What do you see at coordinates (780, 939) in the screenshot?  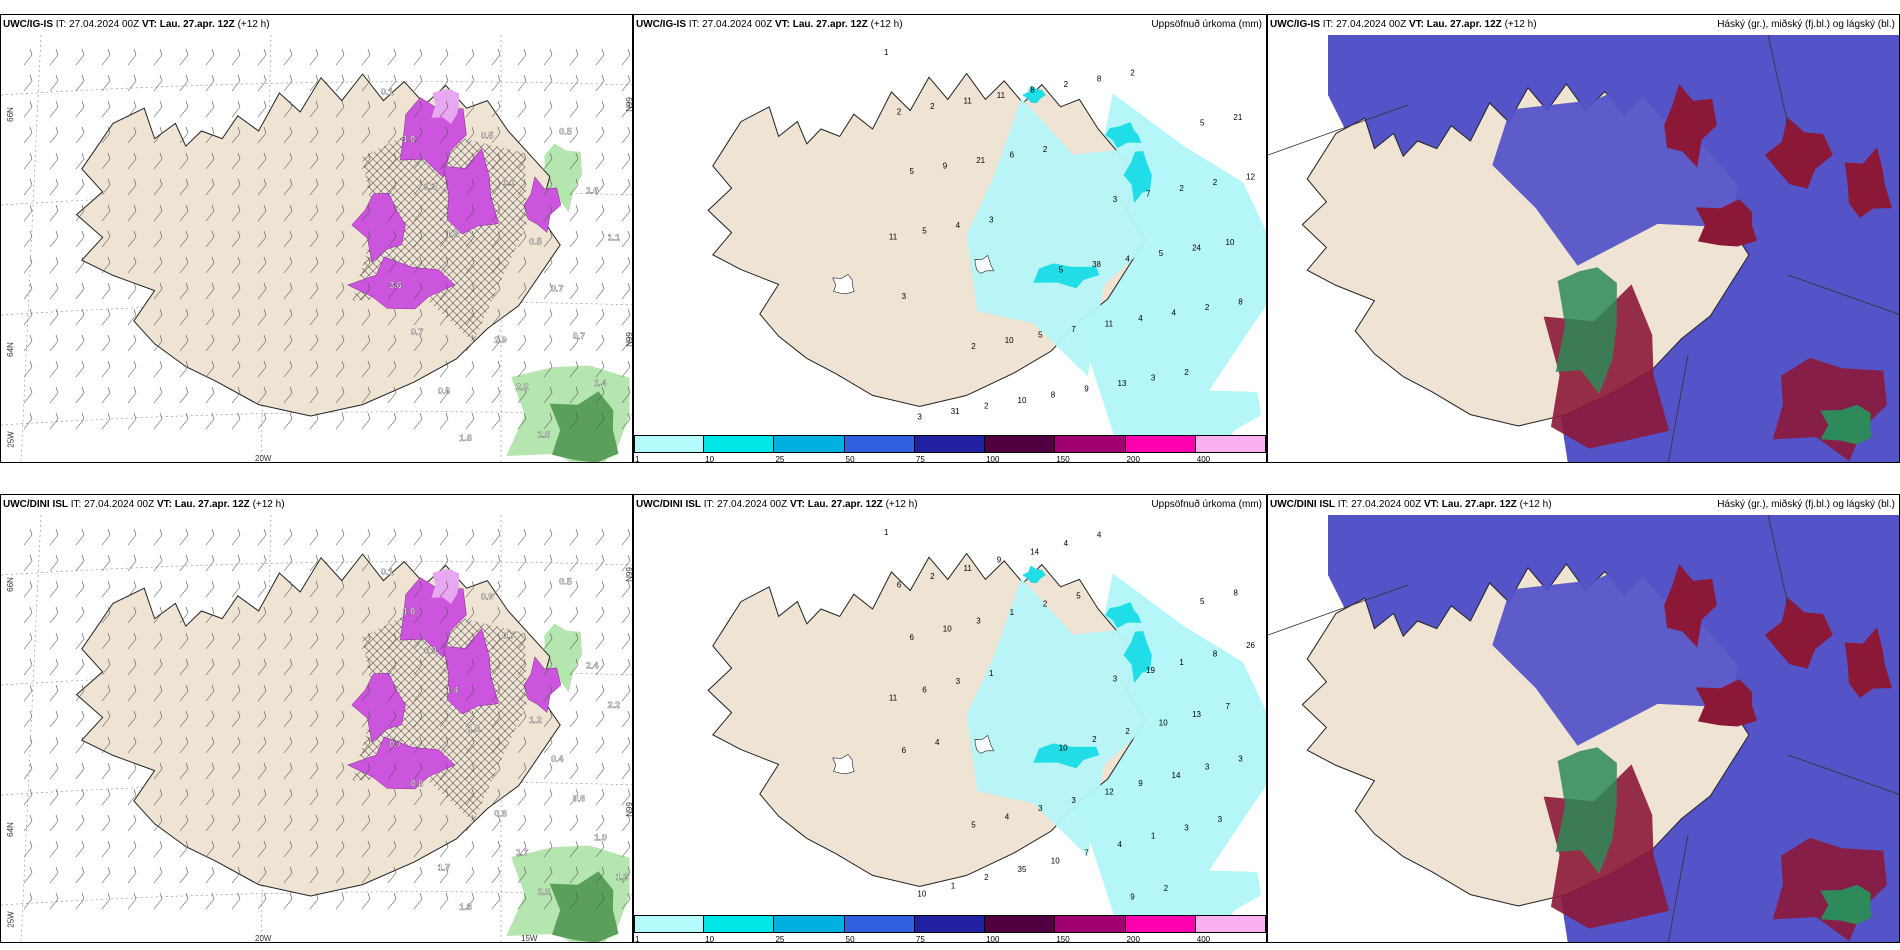 I see `colorbar-tick-label: 25` at bounding box center [780, 939].